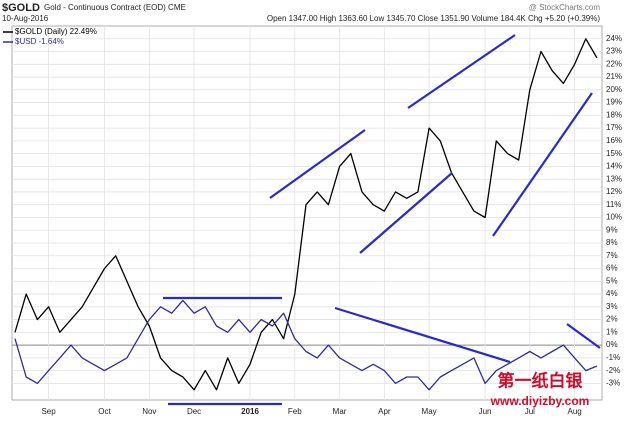 This screenshot has width=640, height=427. What do you see at coordinates (39, 41) in the screenshot?
I see `legend-label: $USD -1.64%` at bounding box center [39, 41].